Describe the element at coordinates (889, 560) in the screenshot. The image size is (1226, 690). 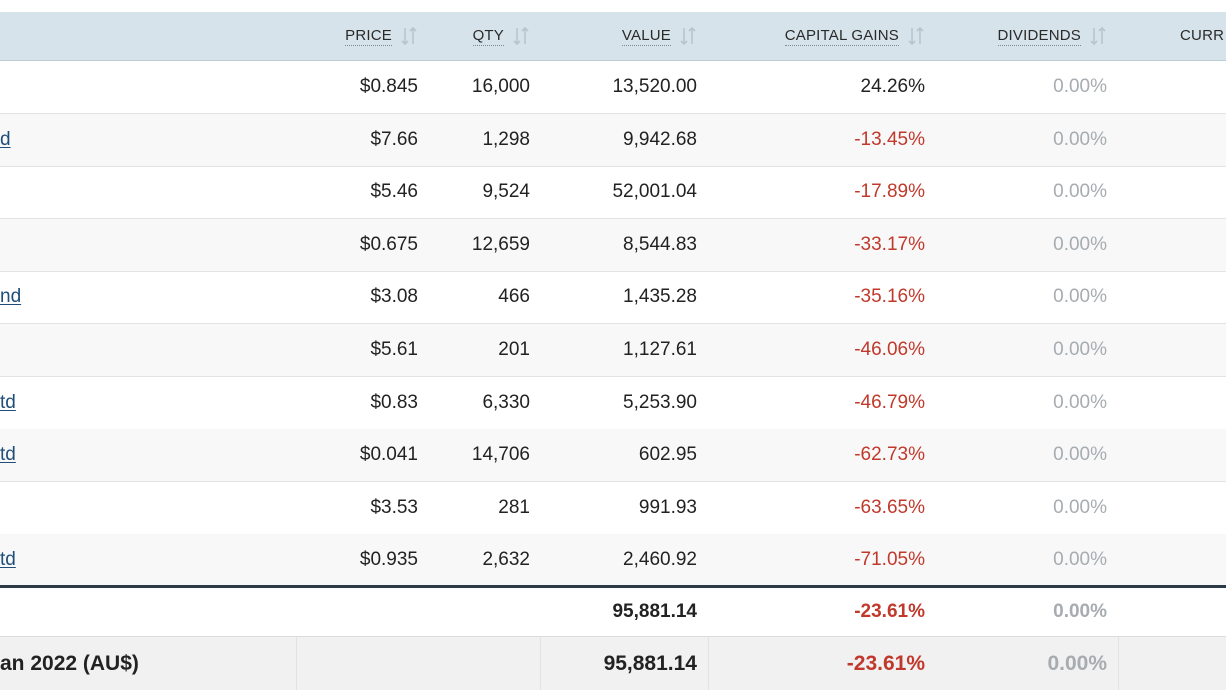
I see `cell-capital-gains: -71.05%` at that location.